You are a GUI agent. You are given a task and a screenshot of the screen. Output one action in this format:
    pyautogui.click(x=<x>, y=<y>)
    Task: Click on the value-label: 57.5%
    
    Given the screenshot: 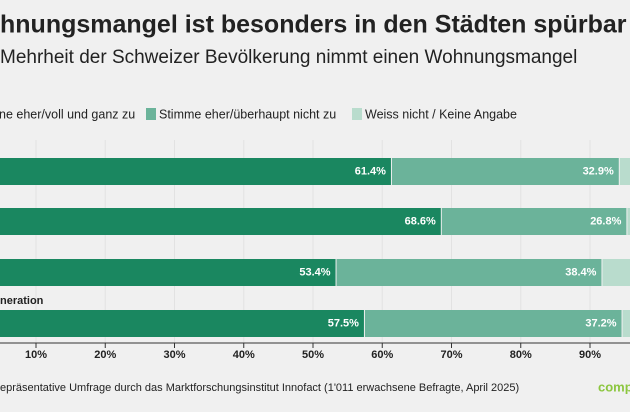 What is the action you would take?
    pyautogui.click(x=343, y=323)
    